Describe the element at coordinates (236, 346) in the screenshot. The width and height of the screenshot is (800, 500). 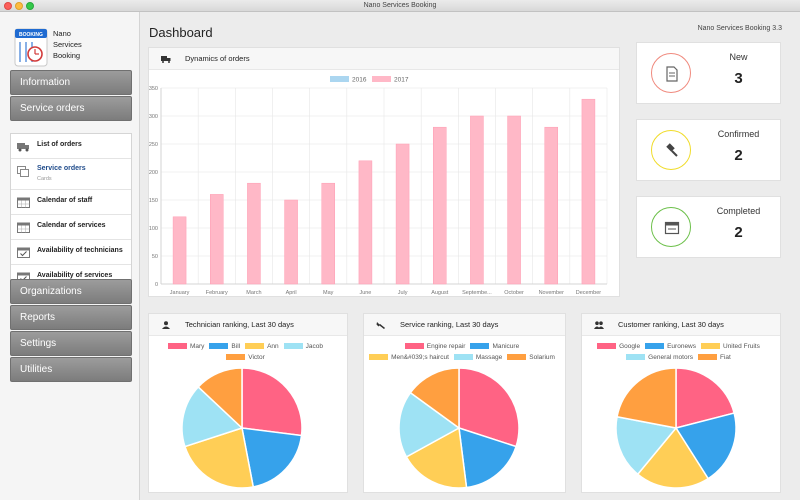
I see `legend-label: Bill` at that location.